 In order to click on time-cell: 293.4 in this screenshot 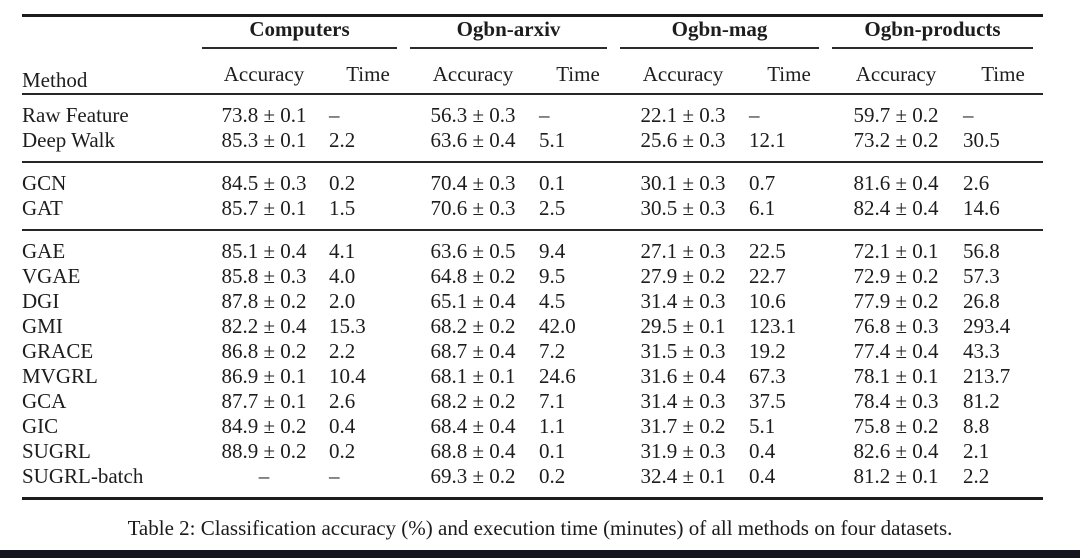, I will do `click(987, 326)`.